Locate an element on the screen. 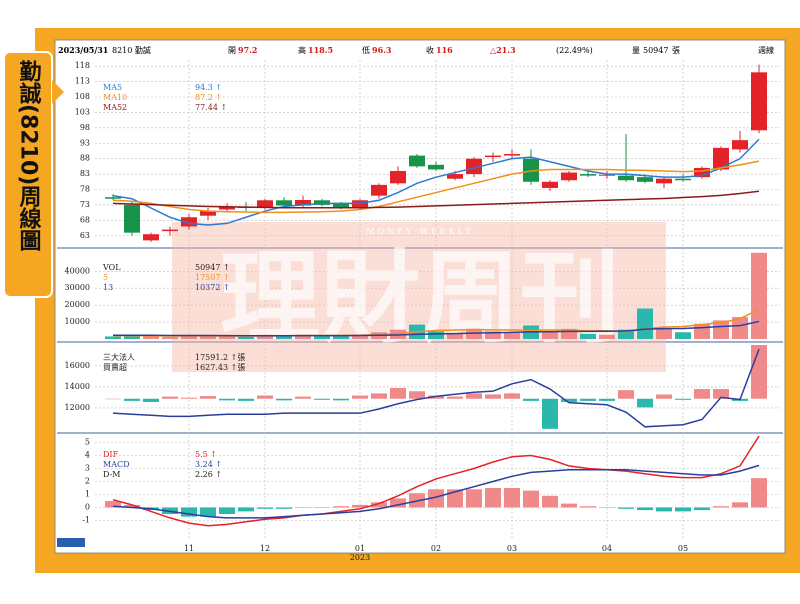 The image size is (800, 604). legend-name: DIF is located at coordinates (111, 454).